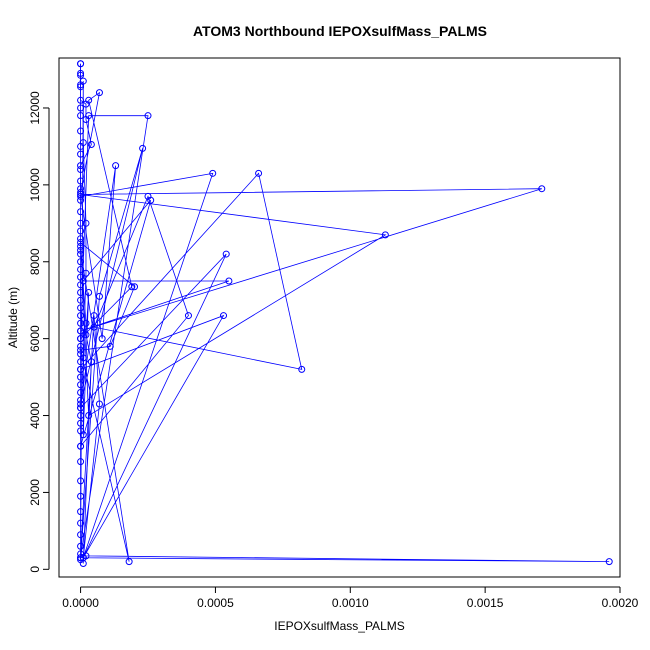  I want to click on y-axis: 0 2000 4000 6000 8000 10000 12000, so click(39, 332).